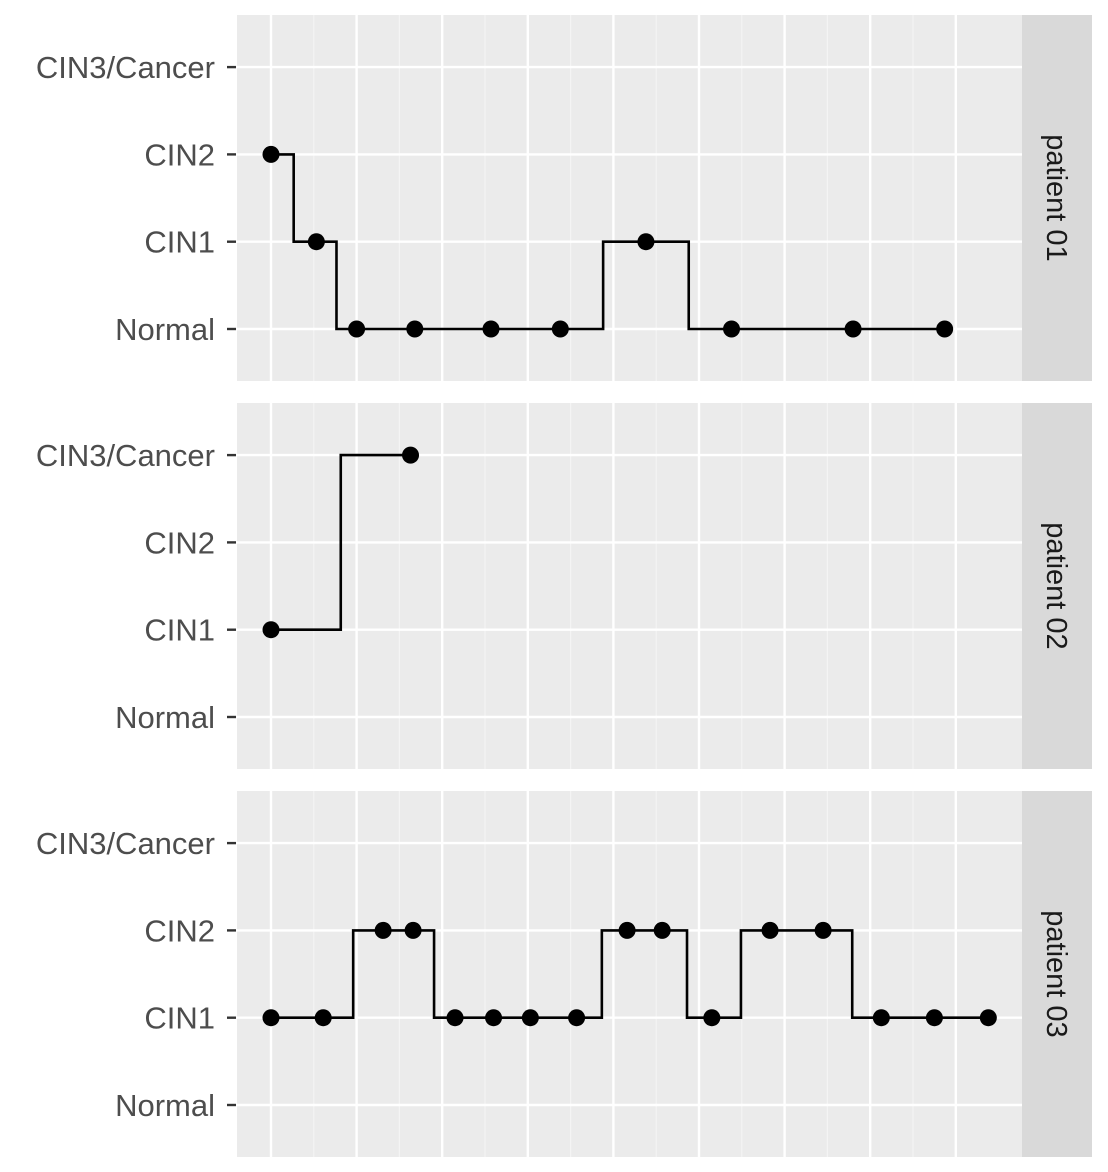 This screenshot has height=1172, width=1108. I want to click on facet-strip-label: patient 01, so click(1056, 197).